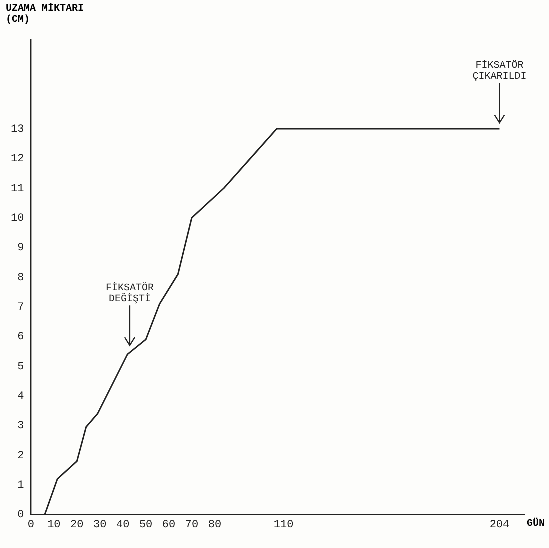  I want to click on x-tick-label: 80, so click(215, 525).